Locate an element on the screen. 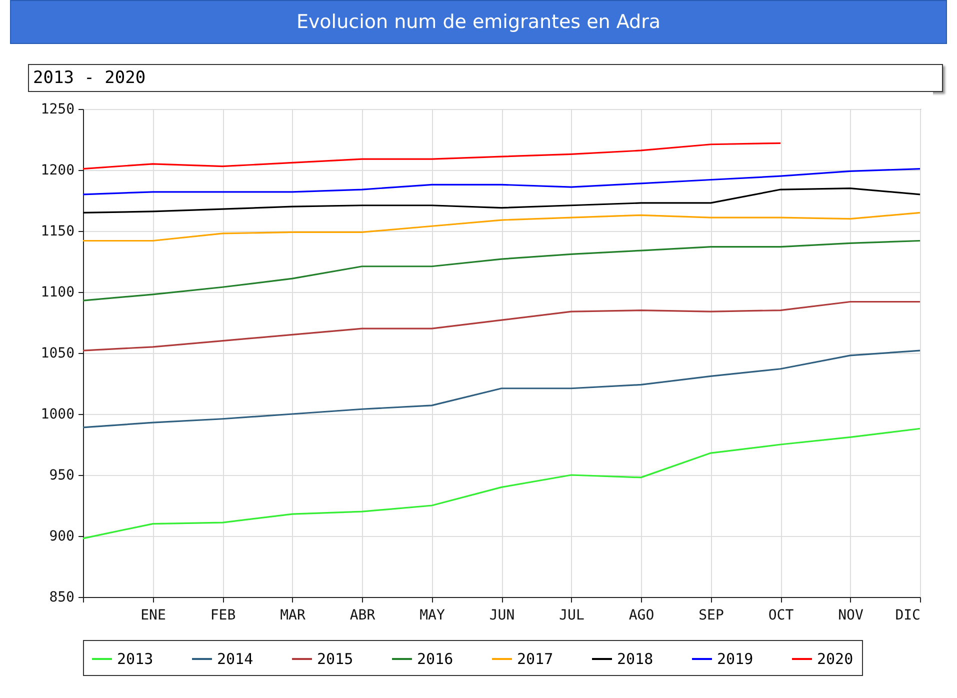 This screenshot has height=698, width=957. legend-label: 2017 is located at coordinates (535, 659).